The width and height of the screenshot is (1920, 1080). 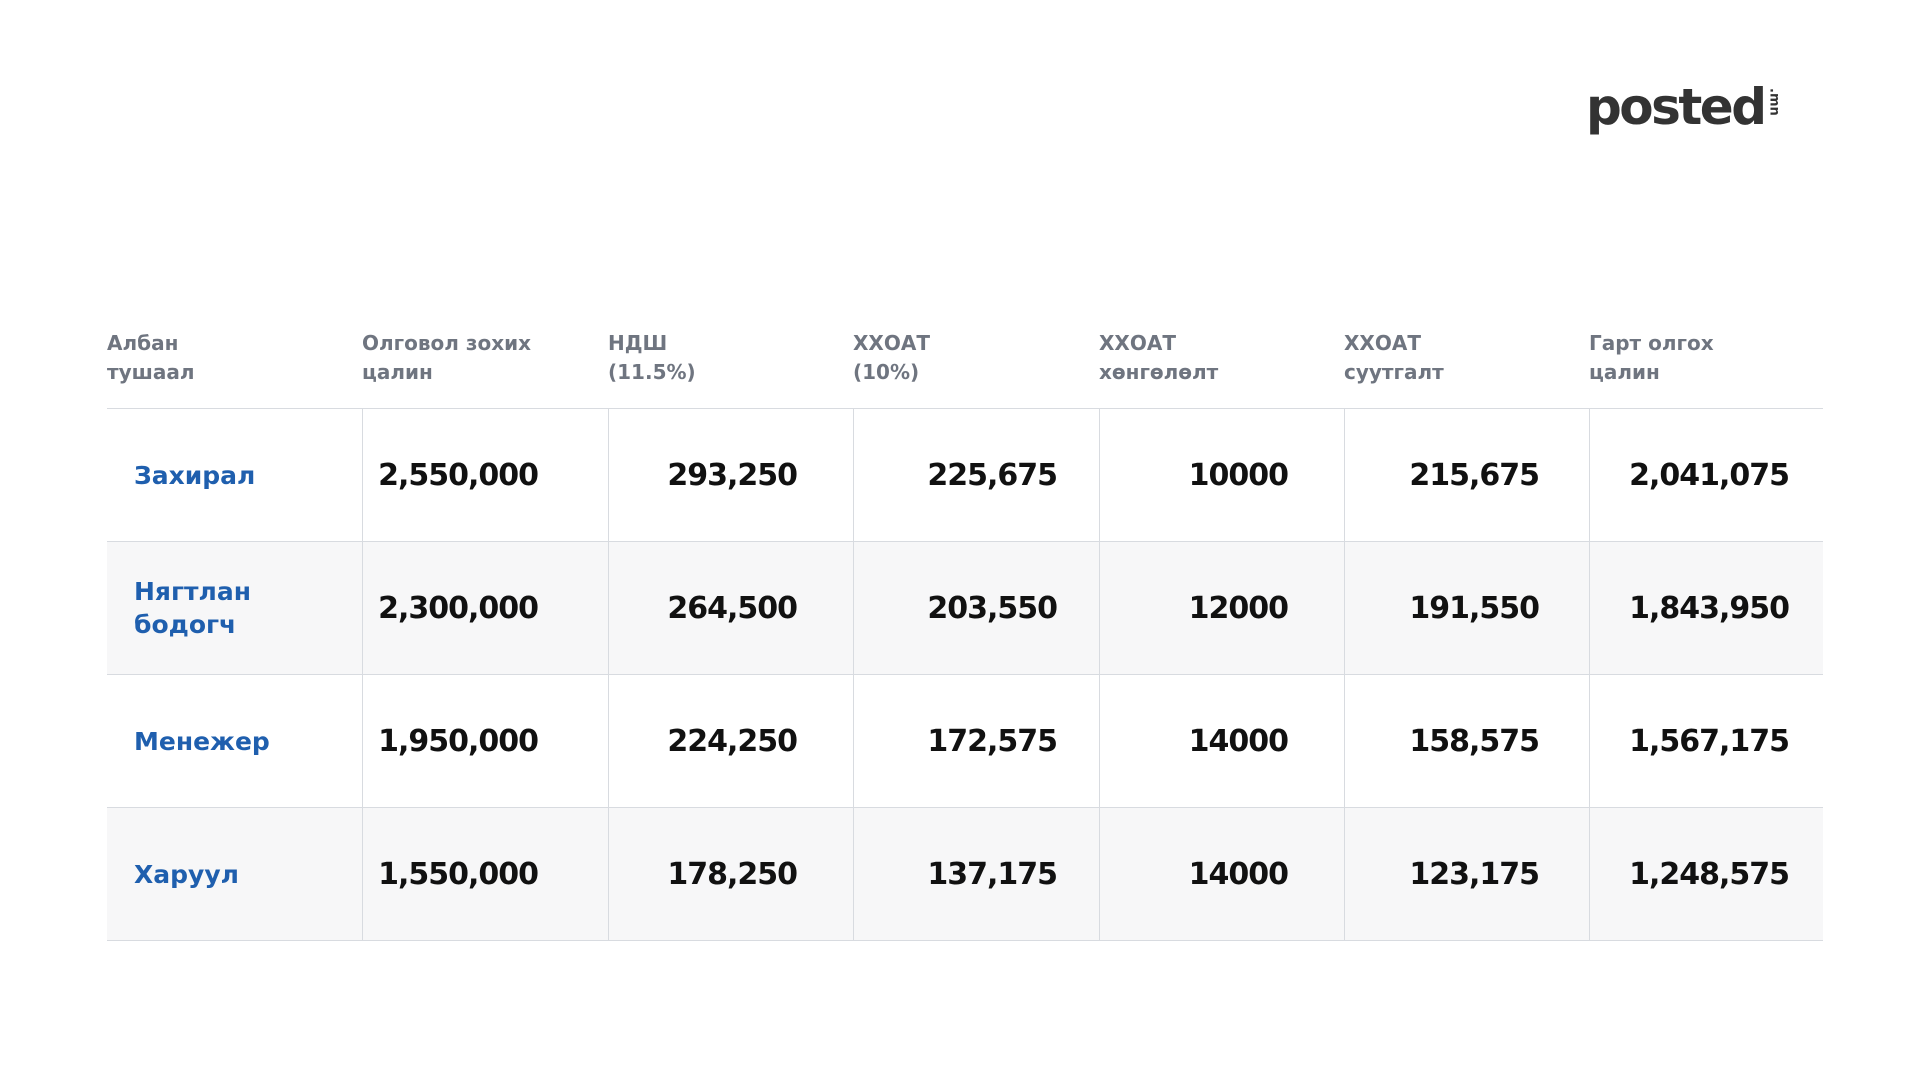 I want to click on net-salary-value: 1,567,175, so click(x=1706, y=741).